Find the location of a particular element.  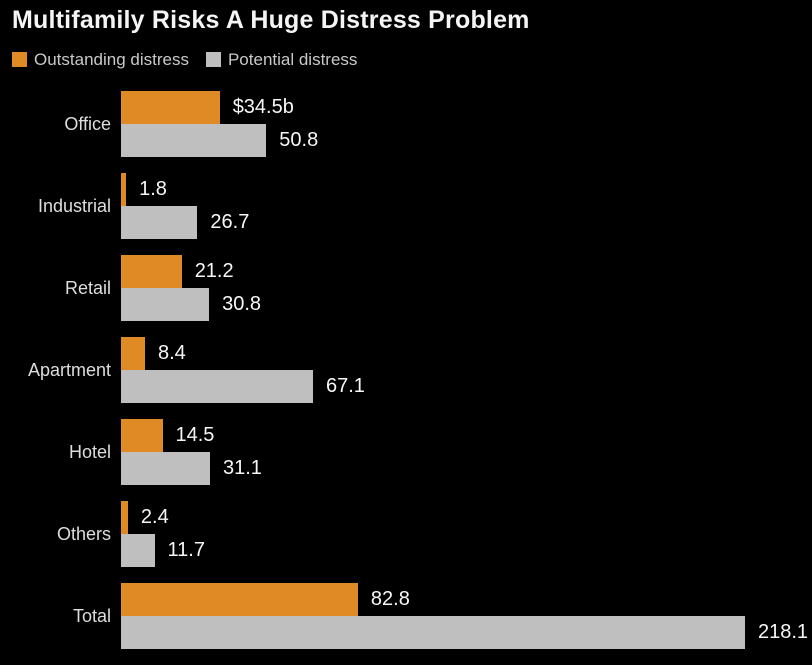

bar-value-label: 31.1 is located at coordinates (242, 468).